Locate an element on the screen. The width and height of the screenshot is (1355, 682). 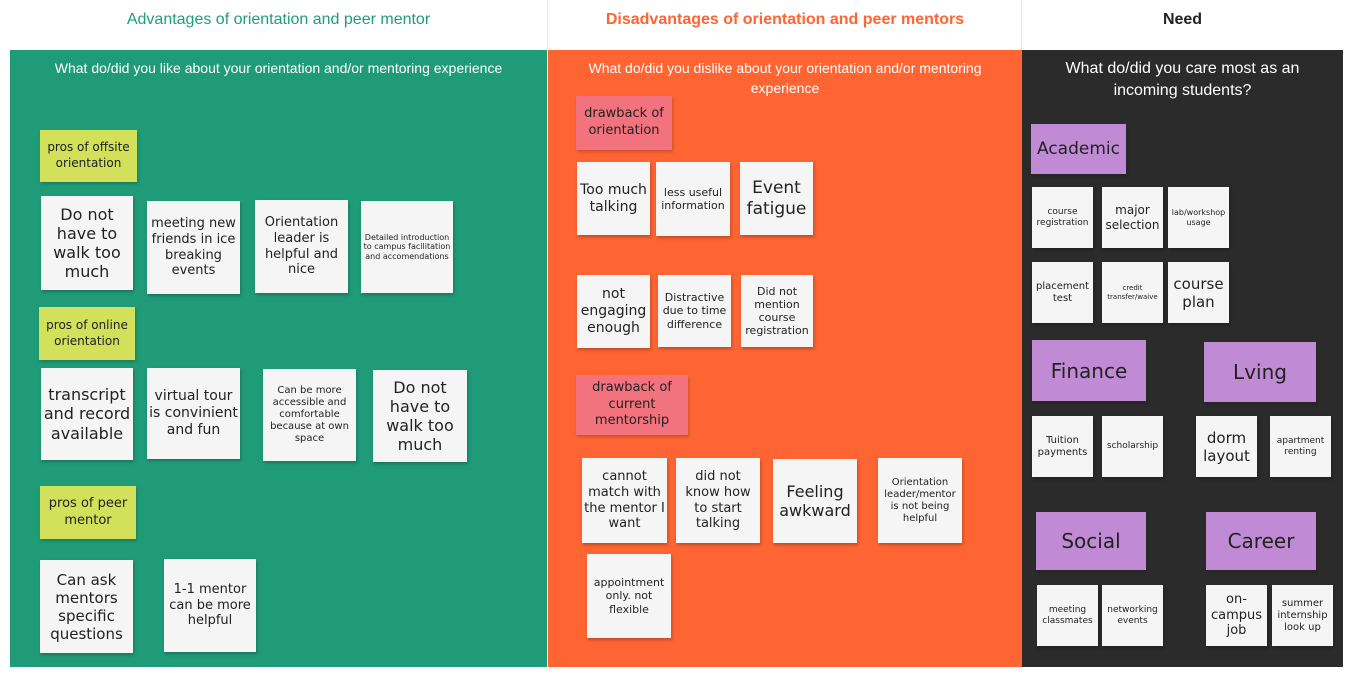
sticky-note: lab/workshop usage is located at coordinates (1198, 217).